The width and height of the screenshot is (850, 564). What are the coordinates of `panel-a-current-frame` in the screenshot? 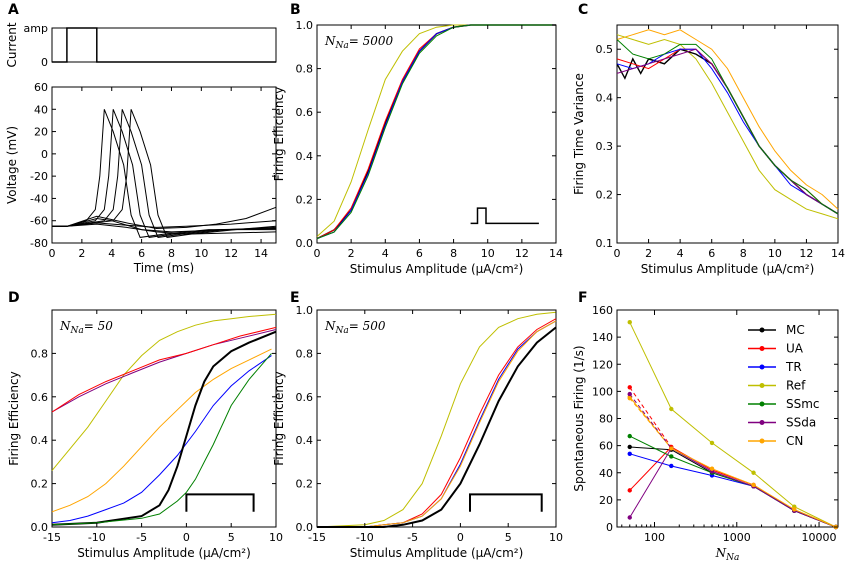 It's located at (164, 45).